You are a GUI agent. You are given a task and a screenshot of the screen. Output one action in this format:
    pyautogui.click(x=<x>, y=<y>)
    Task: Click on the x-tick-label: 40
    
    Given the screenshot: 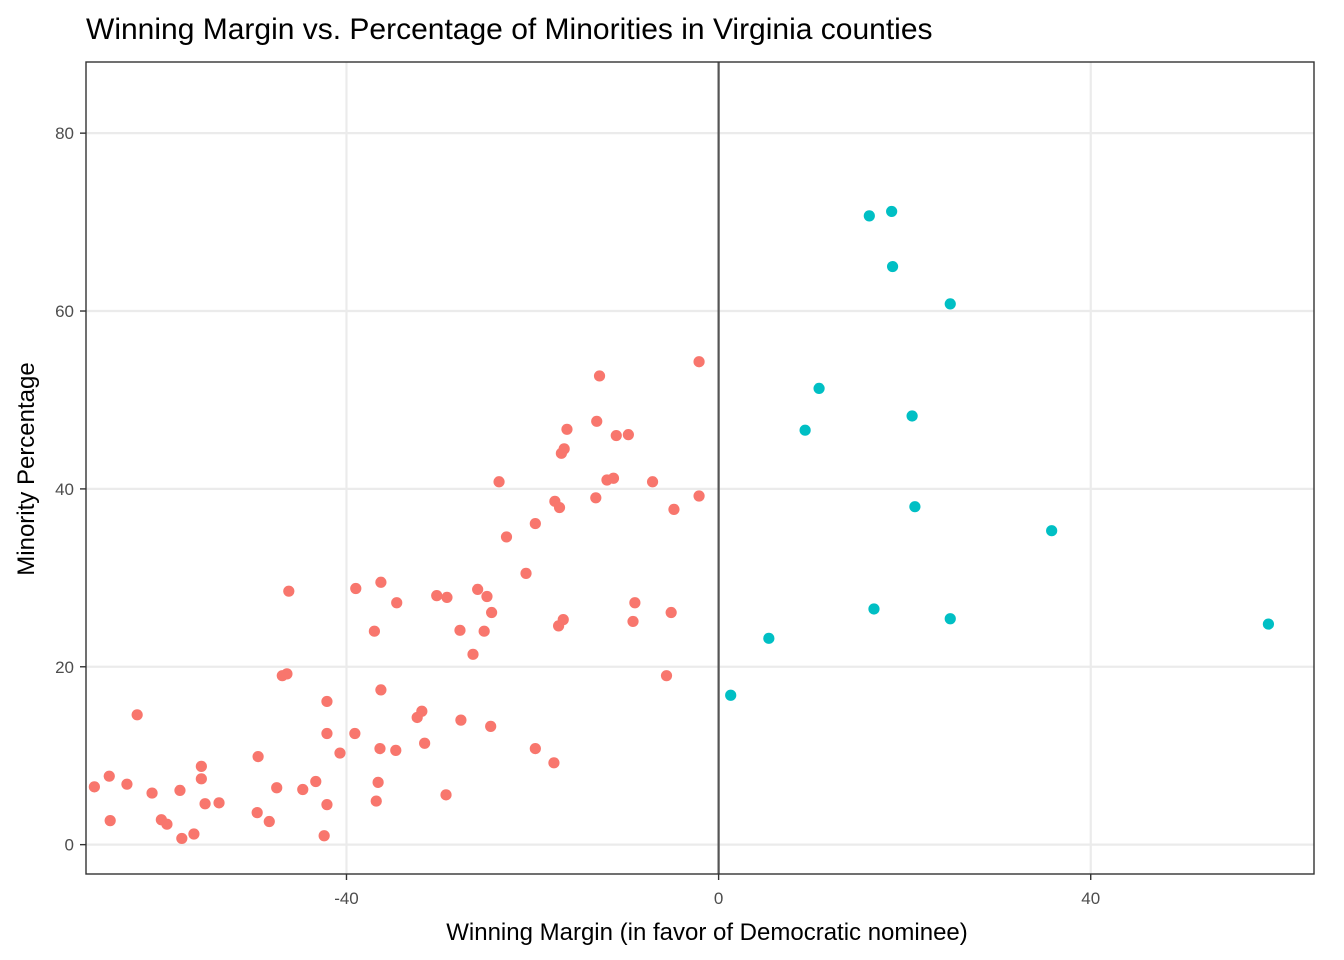 What is the action you would take?
    pyautogui.click(x=1090, y=898)
    